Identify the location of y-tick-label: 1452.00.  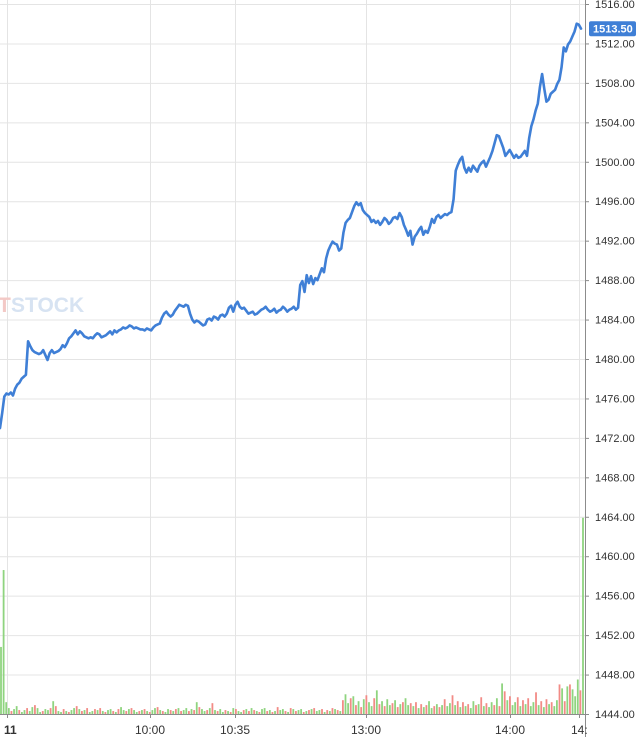
(615, 636).